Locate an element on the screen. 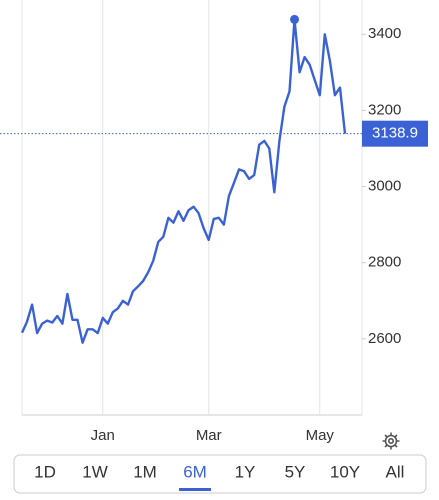 Image resolution: width=439 pixels, height=500 pixels. x-tick-label: Mar is located at coordinates (209, 435).